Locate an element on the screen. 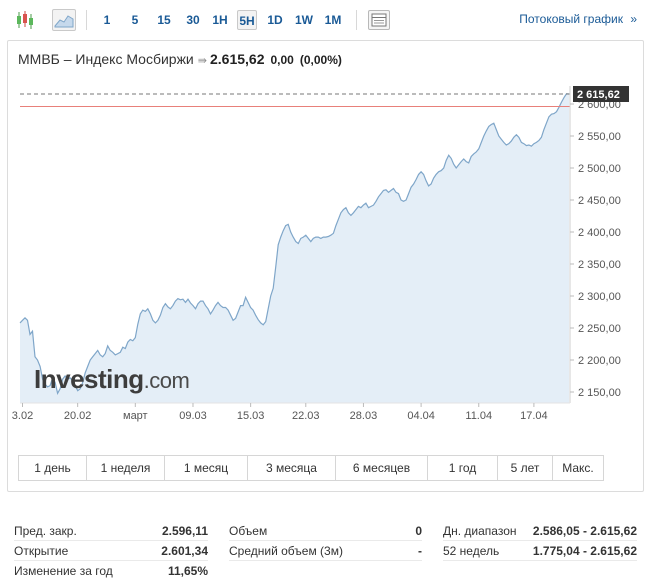  streaming-chart-link: Потоковый график » is located at coordinates (578, 19).